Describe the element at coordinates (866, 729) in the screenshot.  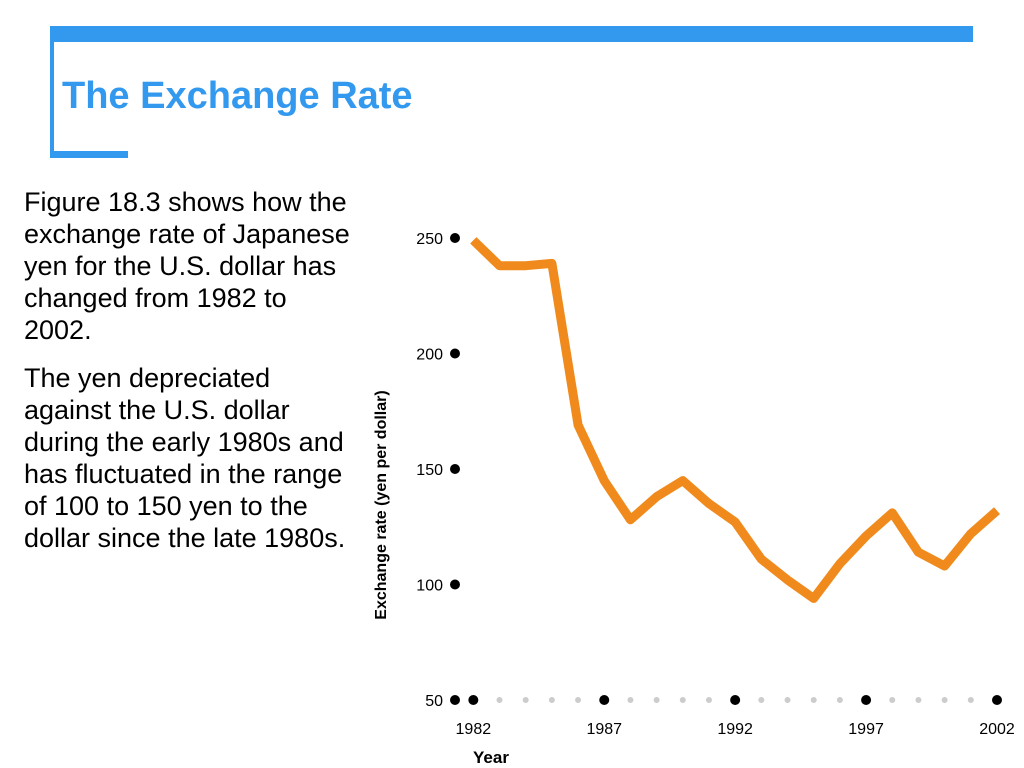
I see `x-tick-label: 1997` at that location.